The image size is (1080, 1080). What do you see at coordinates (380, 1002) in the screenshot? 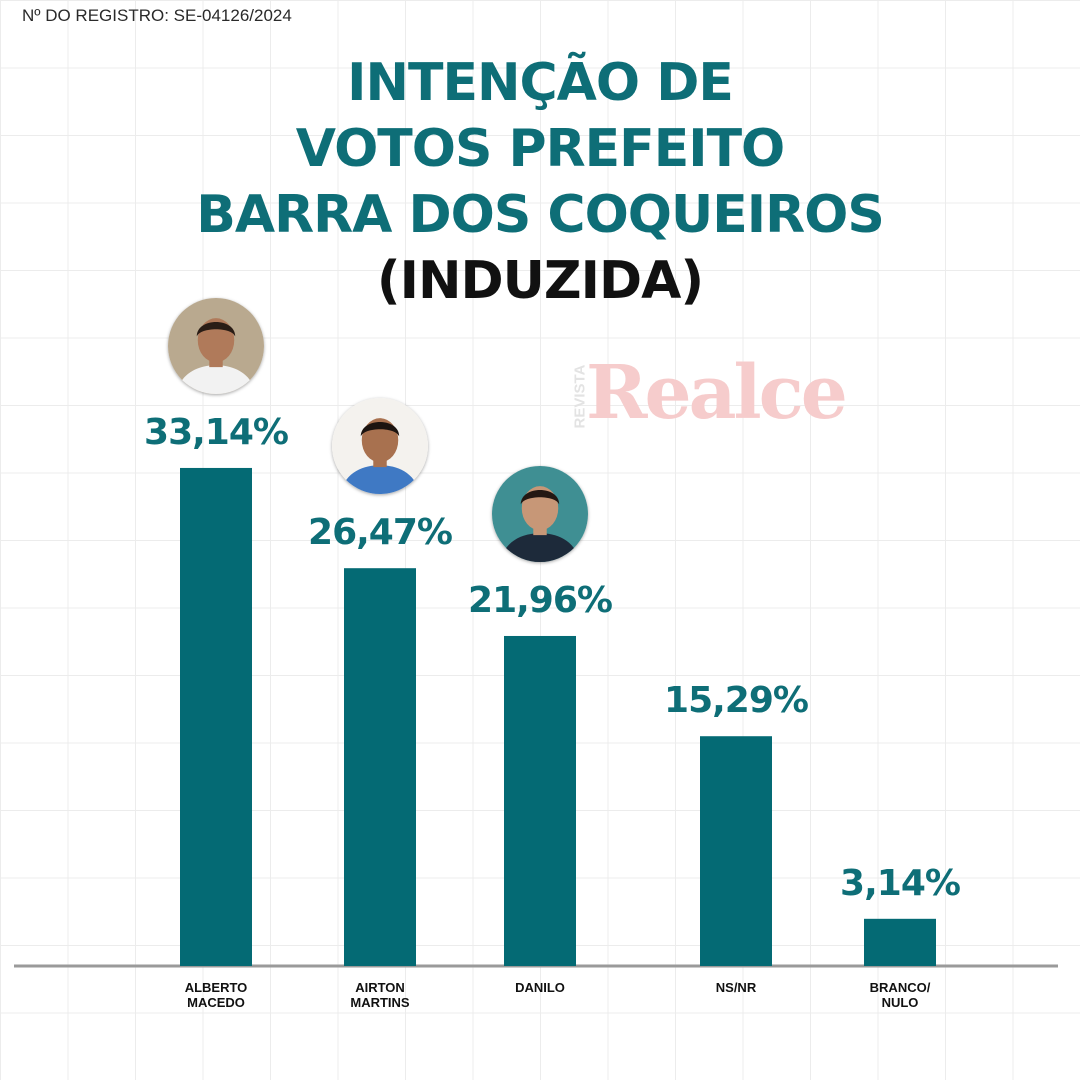
I see `category-label-1-1: MARTINS` at bounding box center [380, 1002].